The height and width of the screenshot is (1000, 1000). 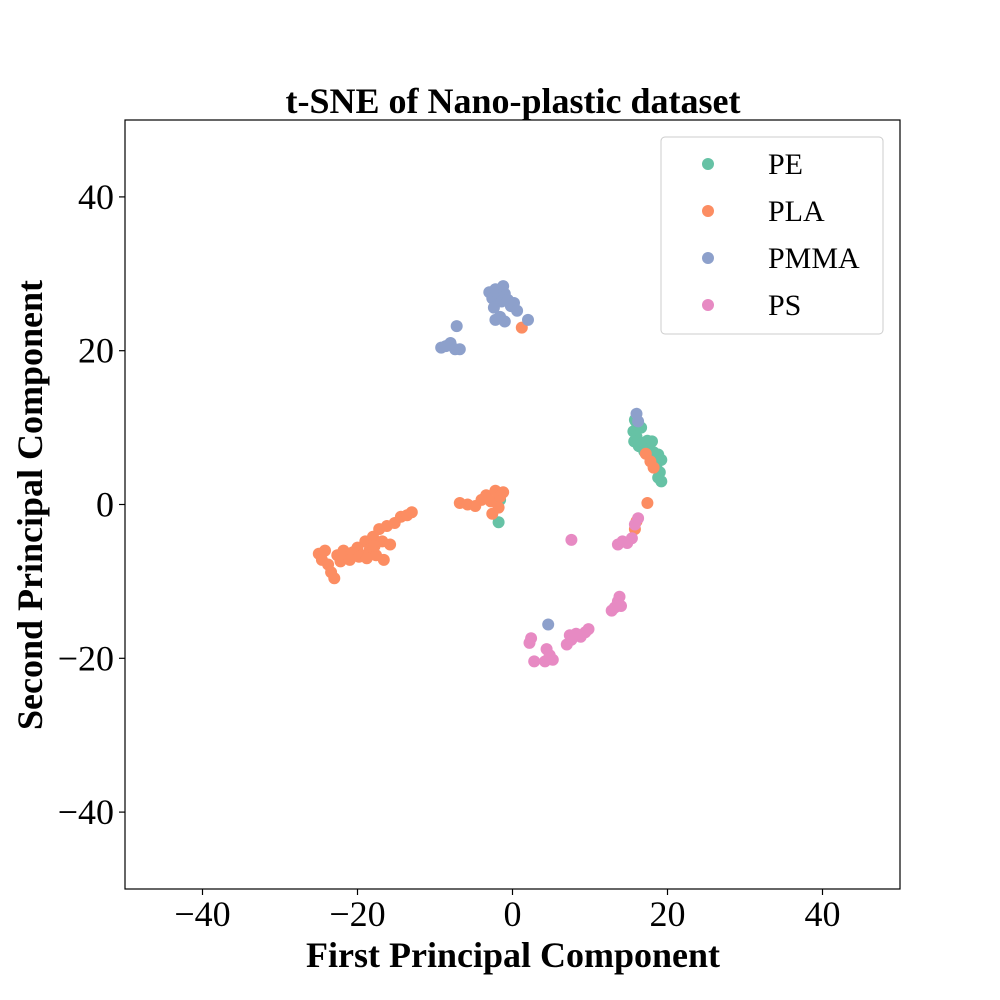 What do you see at coordinates (784, 305) in the screenshot?
I see `legend-label-ps: PS` at bounding box center [784, 305].